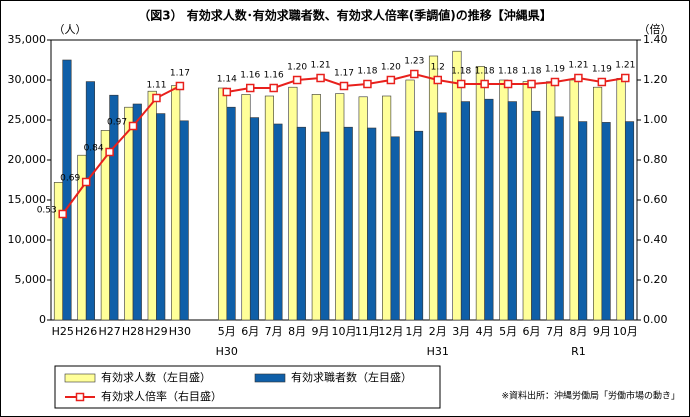 This screenshot has height=417, width=690. What do you see at coordinates (655, 279) in the screenshot?
I see `y2-tick-label: 0.20` at bounding box center [655, 279].